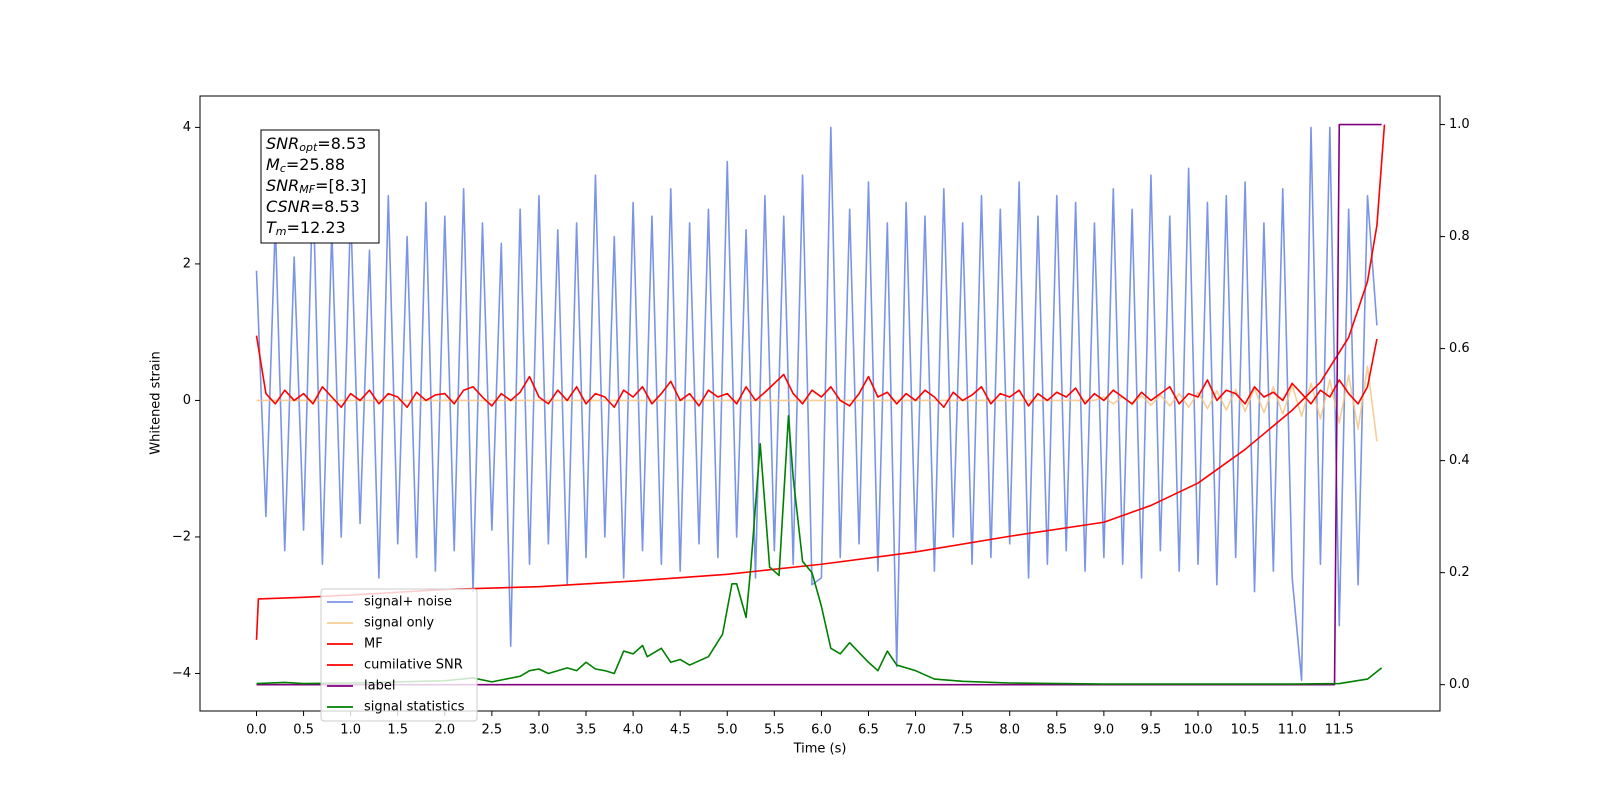 Image resolution: width=1600 pixels, height=800 pixels. I want to click on x-tick-label: 6.5, so click(868, 730).